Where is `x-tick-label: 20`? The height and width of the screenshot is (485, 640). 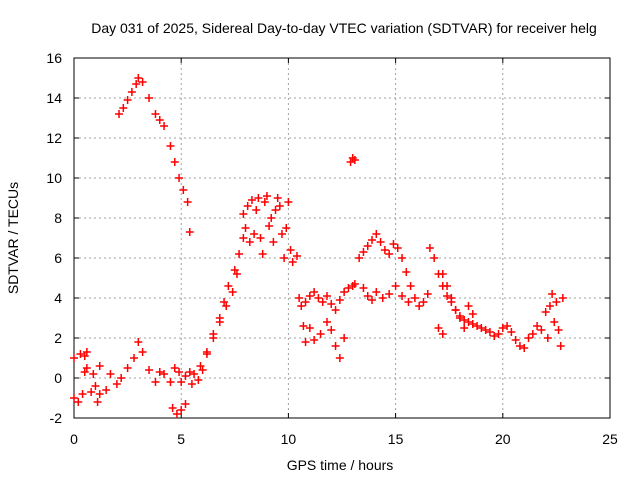
x-tick-label: 20 is located at coordinates (503, 439).